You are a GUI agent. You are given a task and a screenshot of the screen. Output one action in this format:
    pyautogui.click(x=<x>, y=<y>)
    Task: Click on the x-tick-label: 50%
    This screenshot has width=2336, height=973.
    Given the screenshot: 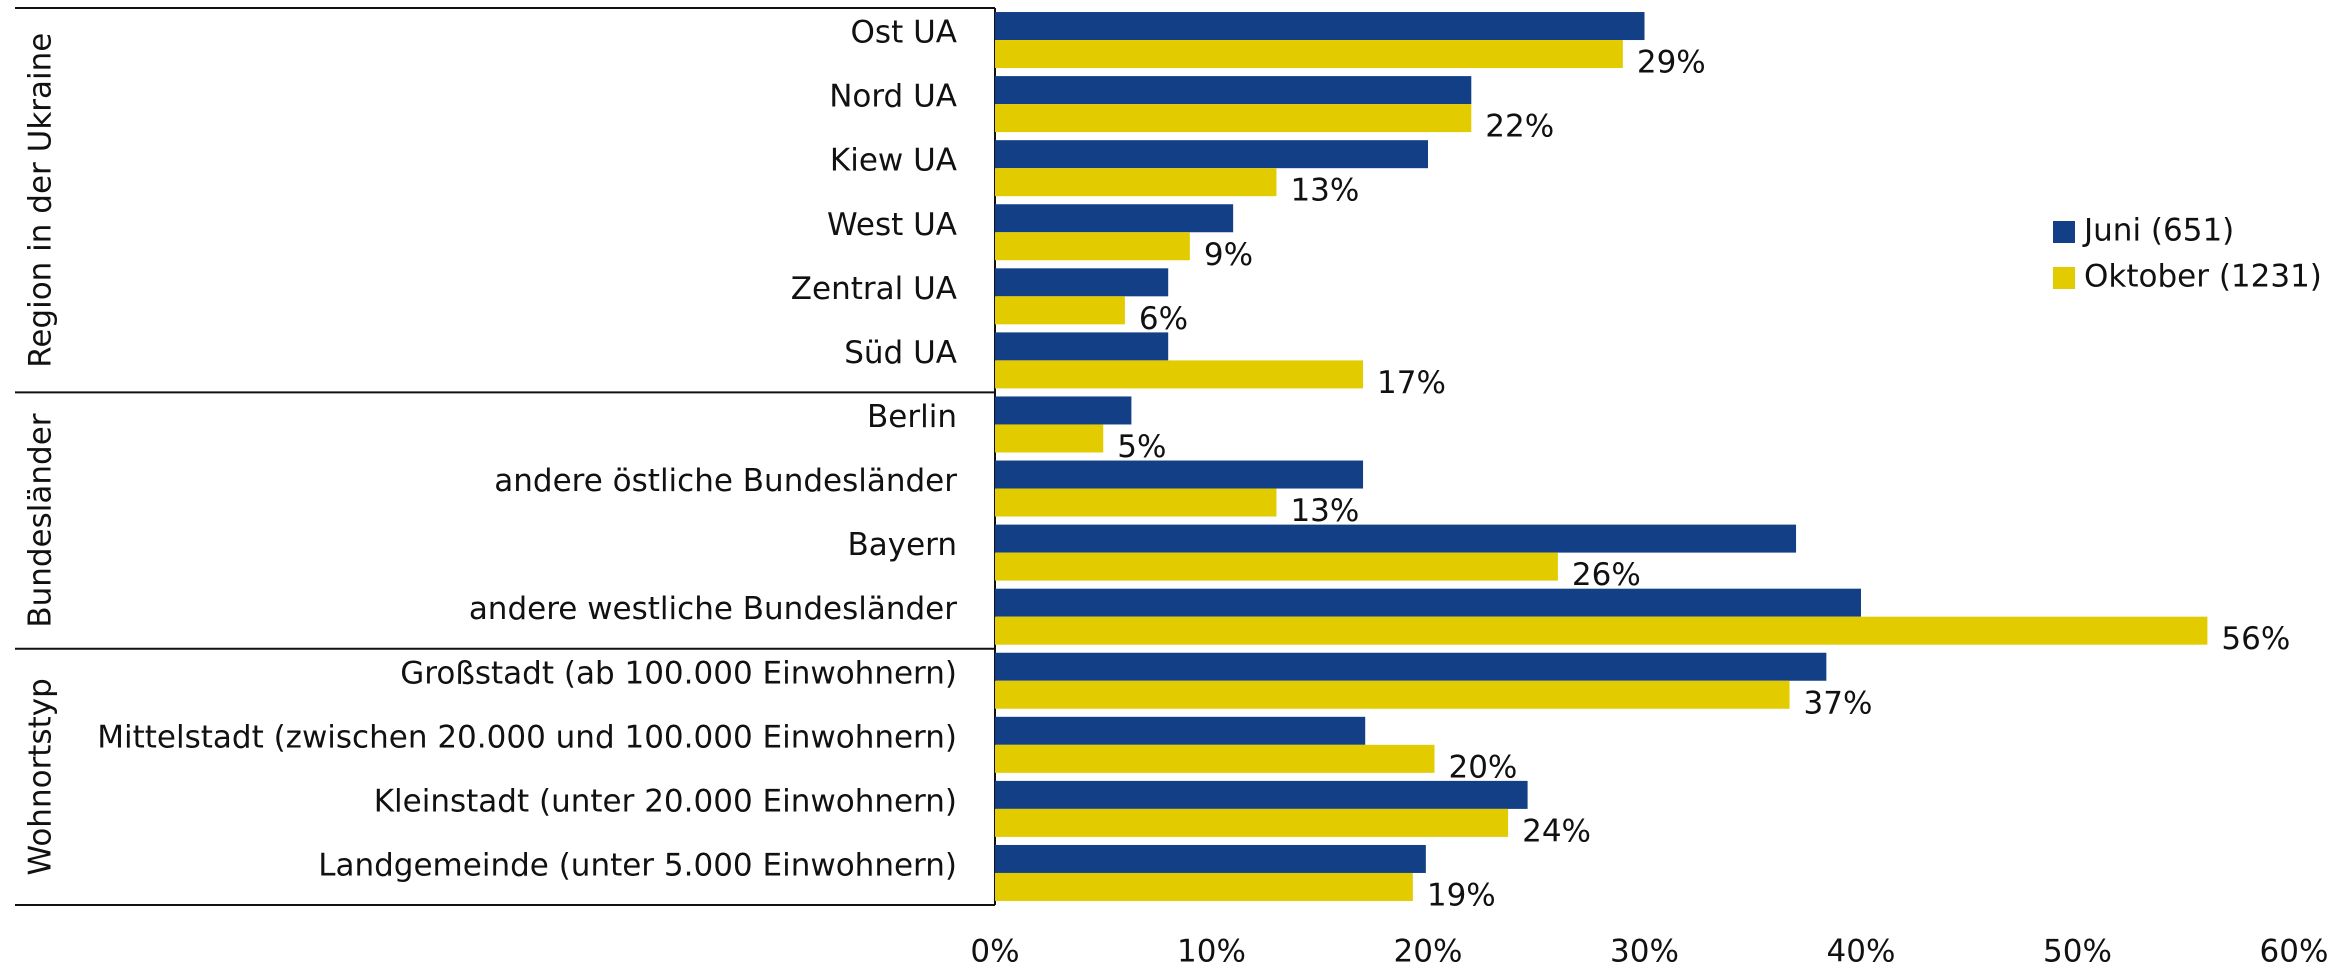 What is the action you would take?
    pyautogui.click(x=2077, y=952)
    